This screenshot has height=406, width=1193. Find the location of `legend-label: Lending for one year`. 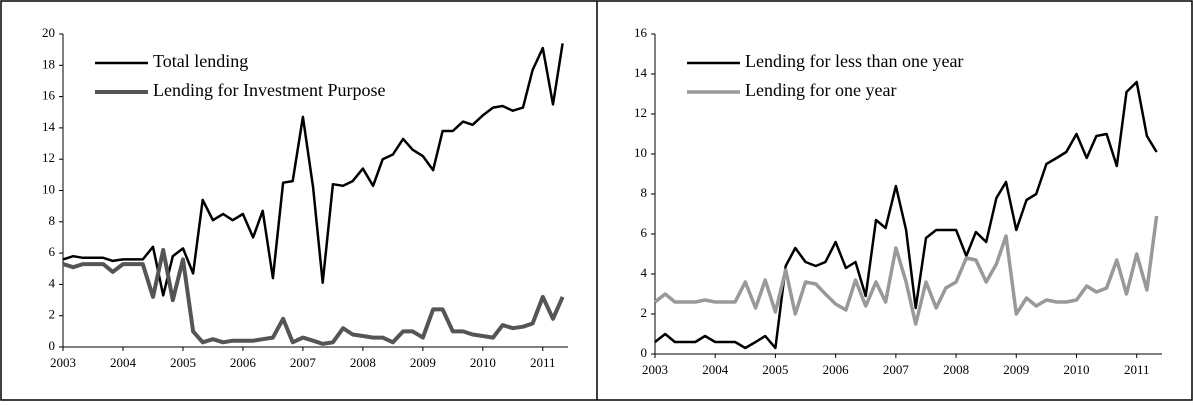

legend-label: Lending for one year is located at coordinates (820, 90).